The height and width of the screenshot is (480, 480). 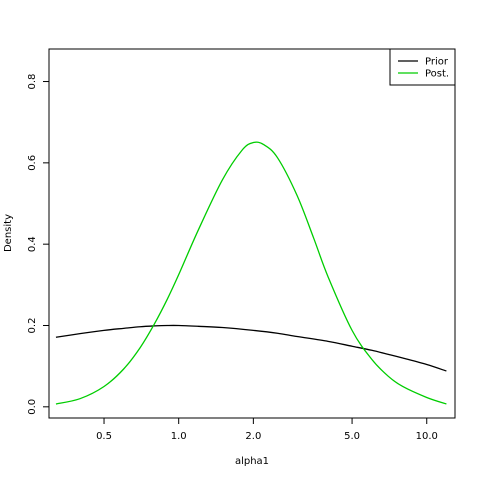 I want to click on y-tick-label: 0.4, so click(x=32, y=244).